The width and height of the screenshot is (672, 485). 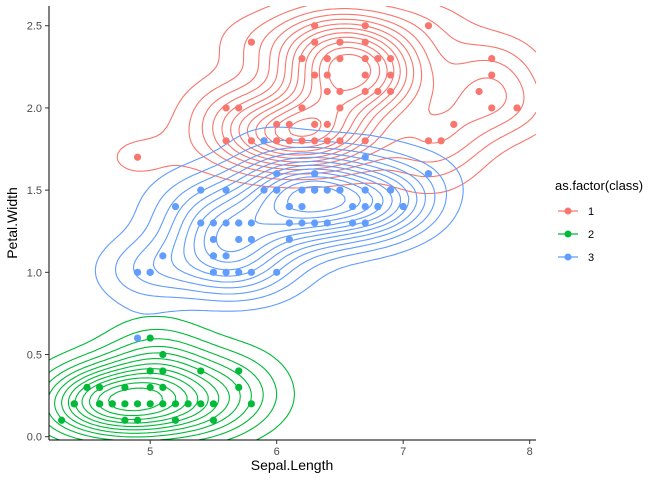 What do you see at coordinates (34, 356) in the screenshot?
I see `y-tick-label: 0.5` at bounding box center [34, 356].